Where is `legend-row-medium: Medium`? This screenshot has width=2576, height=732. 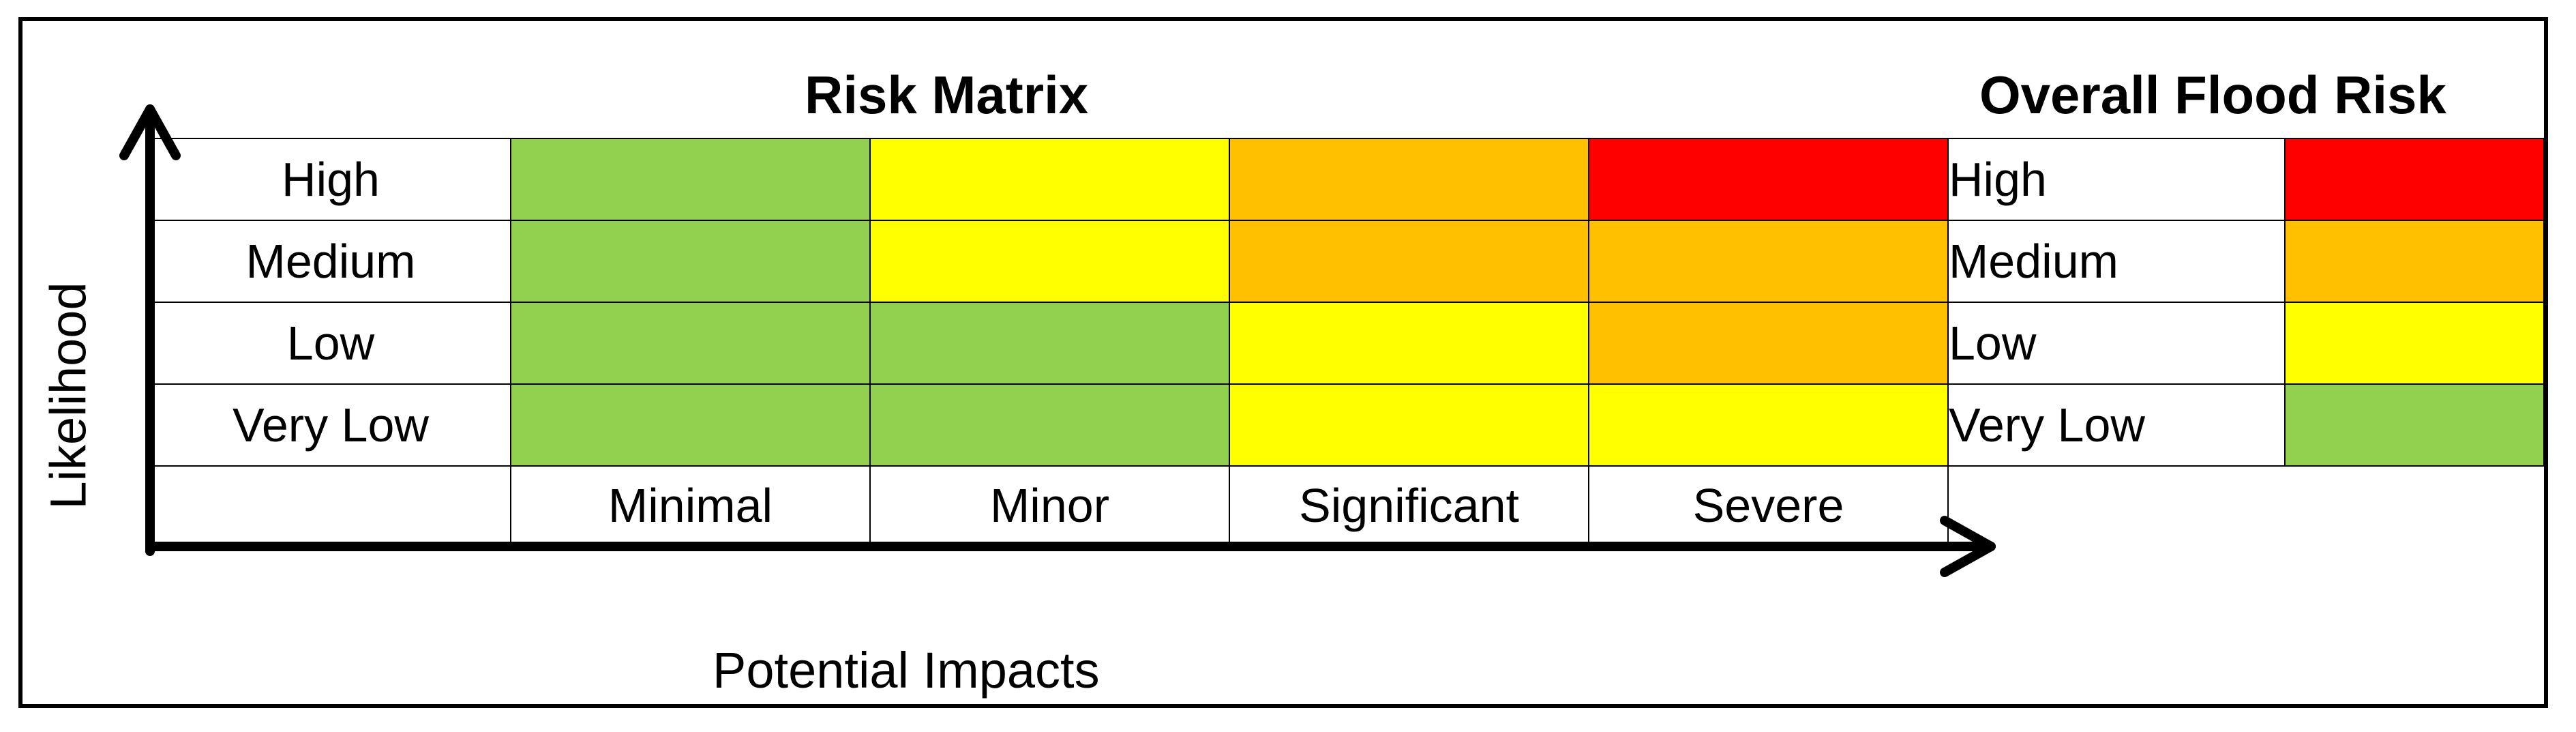
legend-row-medium: Medium is located at coordinates (2246, 261).